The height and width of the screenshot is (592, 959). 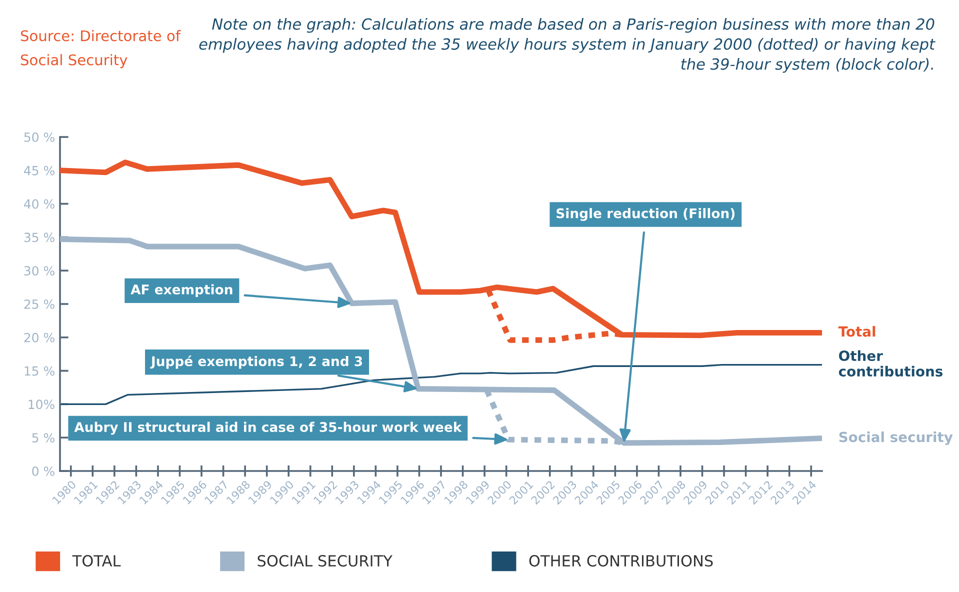 What do you see at coordinates (181, 291) in the screenshot?
I see `annotation: AF exemption` at bounding box center [181, 291].